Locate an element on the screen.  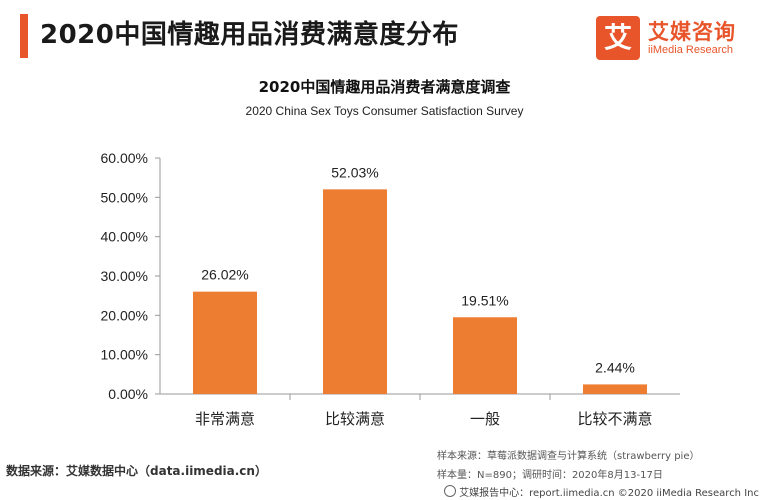
title-accent-bar is located at coordinates (24, 36).